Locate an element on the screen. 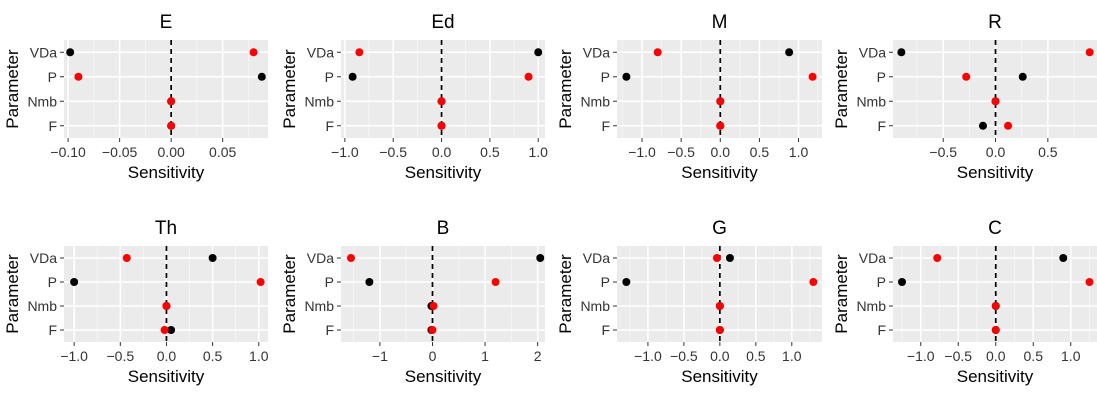 Image resolution: width=1097 pixels, height=398 pixels. x-tick-label: −1.0 is located at coordinates (648, 356).